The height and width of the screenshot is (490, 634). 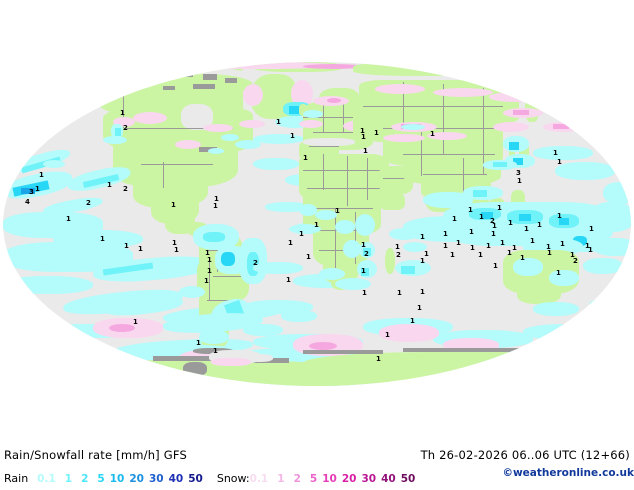 I want to click on snow-scale-step: 0.1, so click(x=259, y=479).